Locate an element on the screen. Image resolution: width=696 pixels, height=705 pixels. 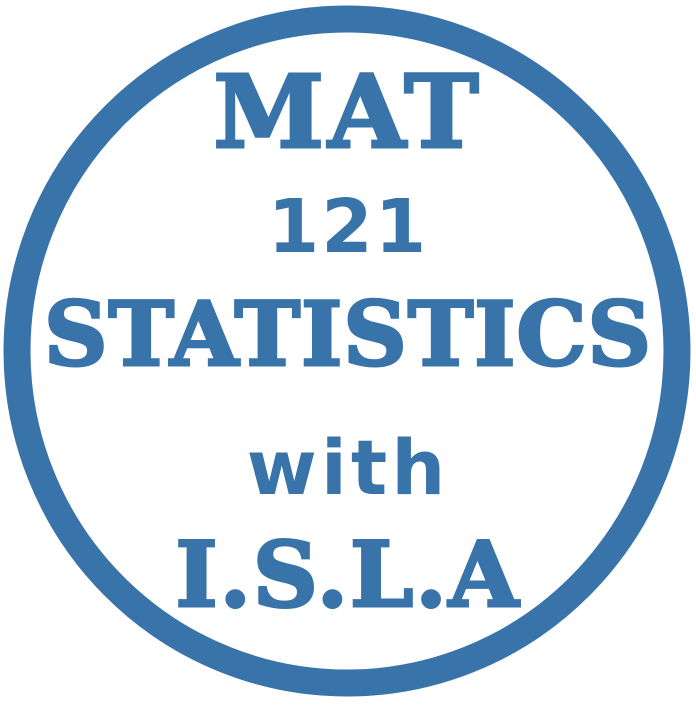
badge-title-mat: MAT is located at coordinates (347, 112).